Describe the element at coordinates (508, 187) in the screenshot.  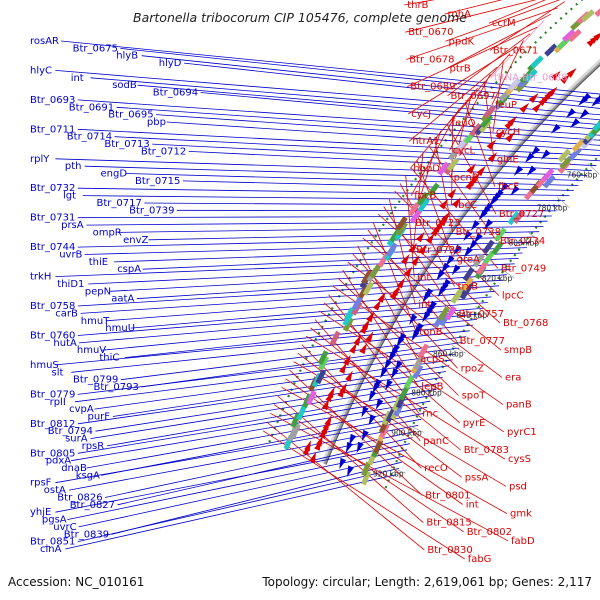
I see `reverse-gene-label: fbcF` at that location.